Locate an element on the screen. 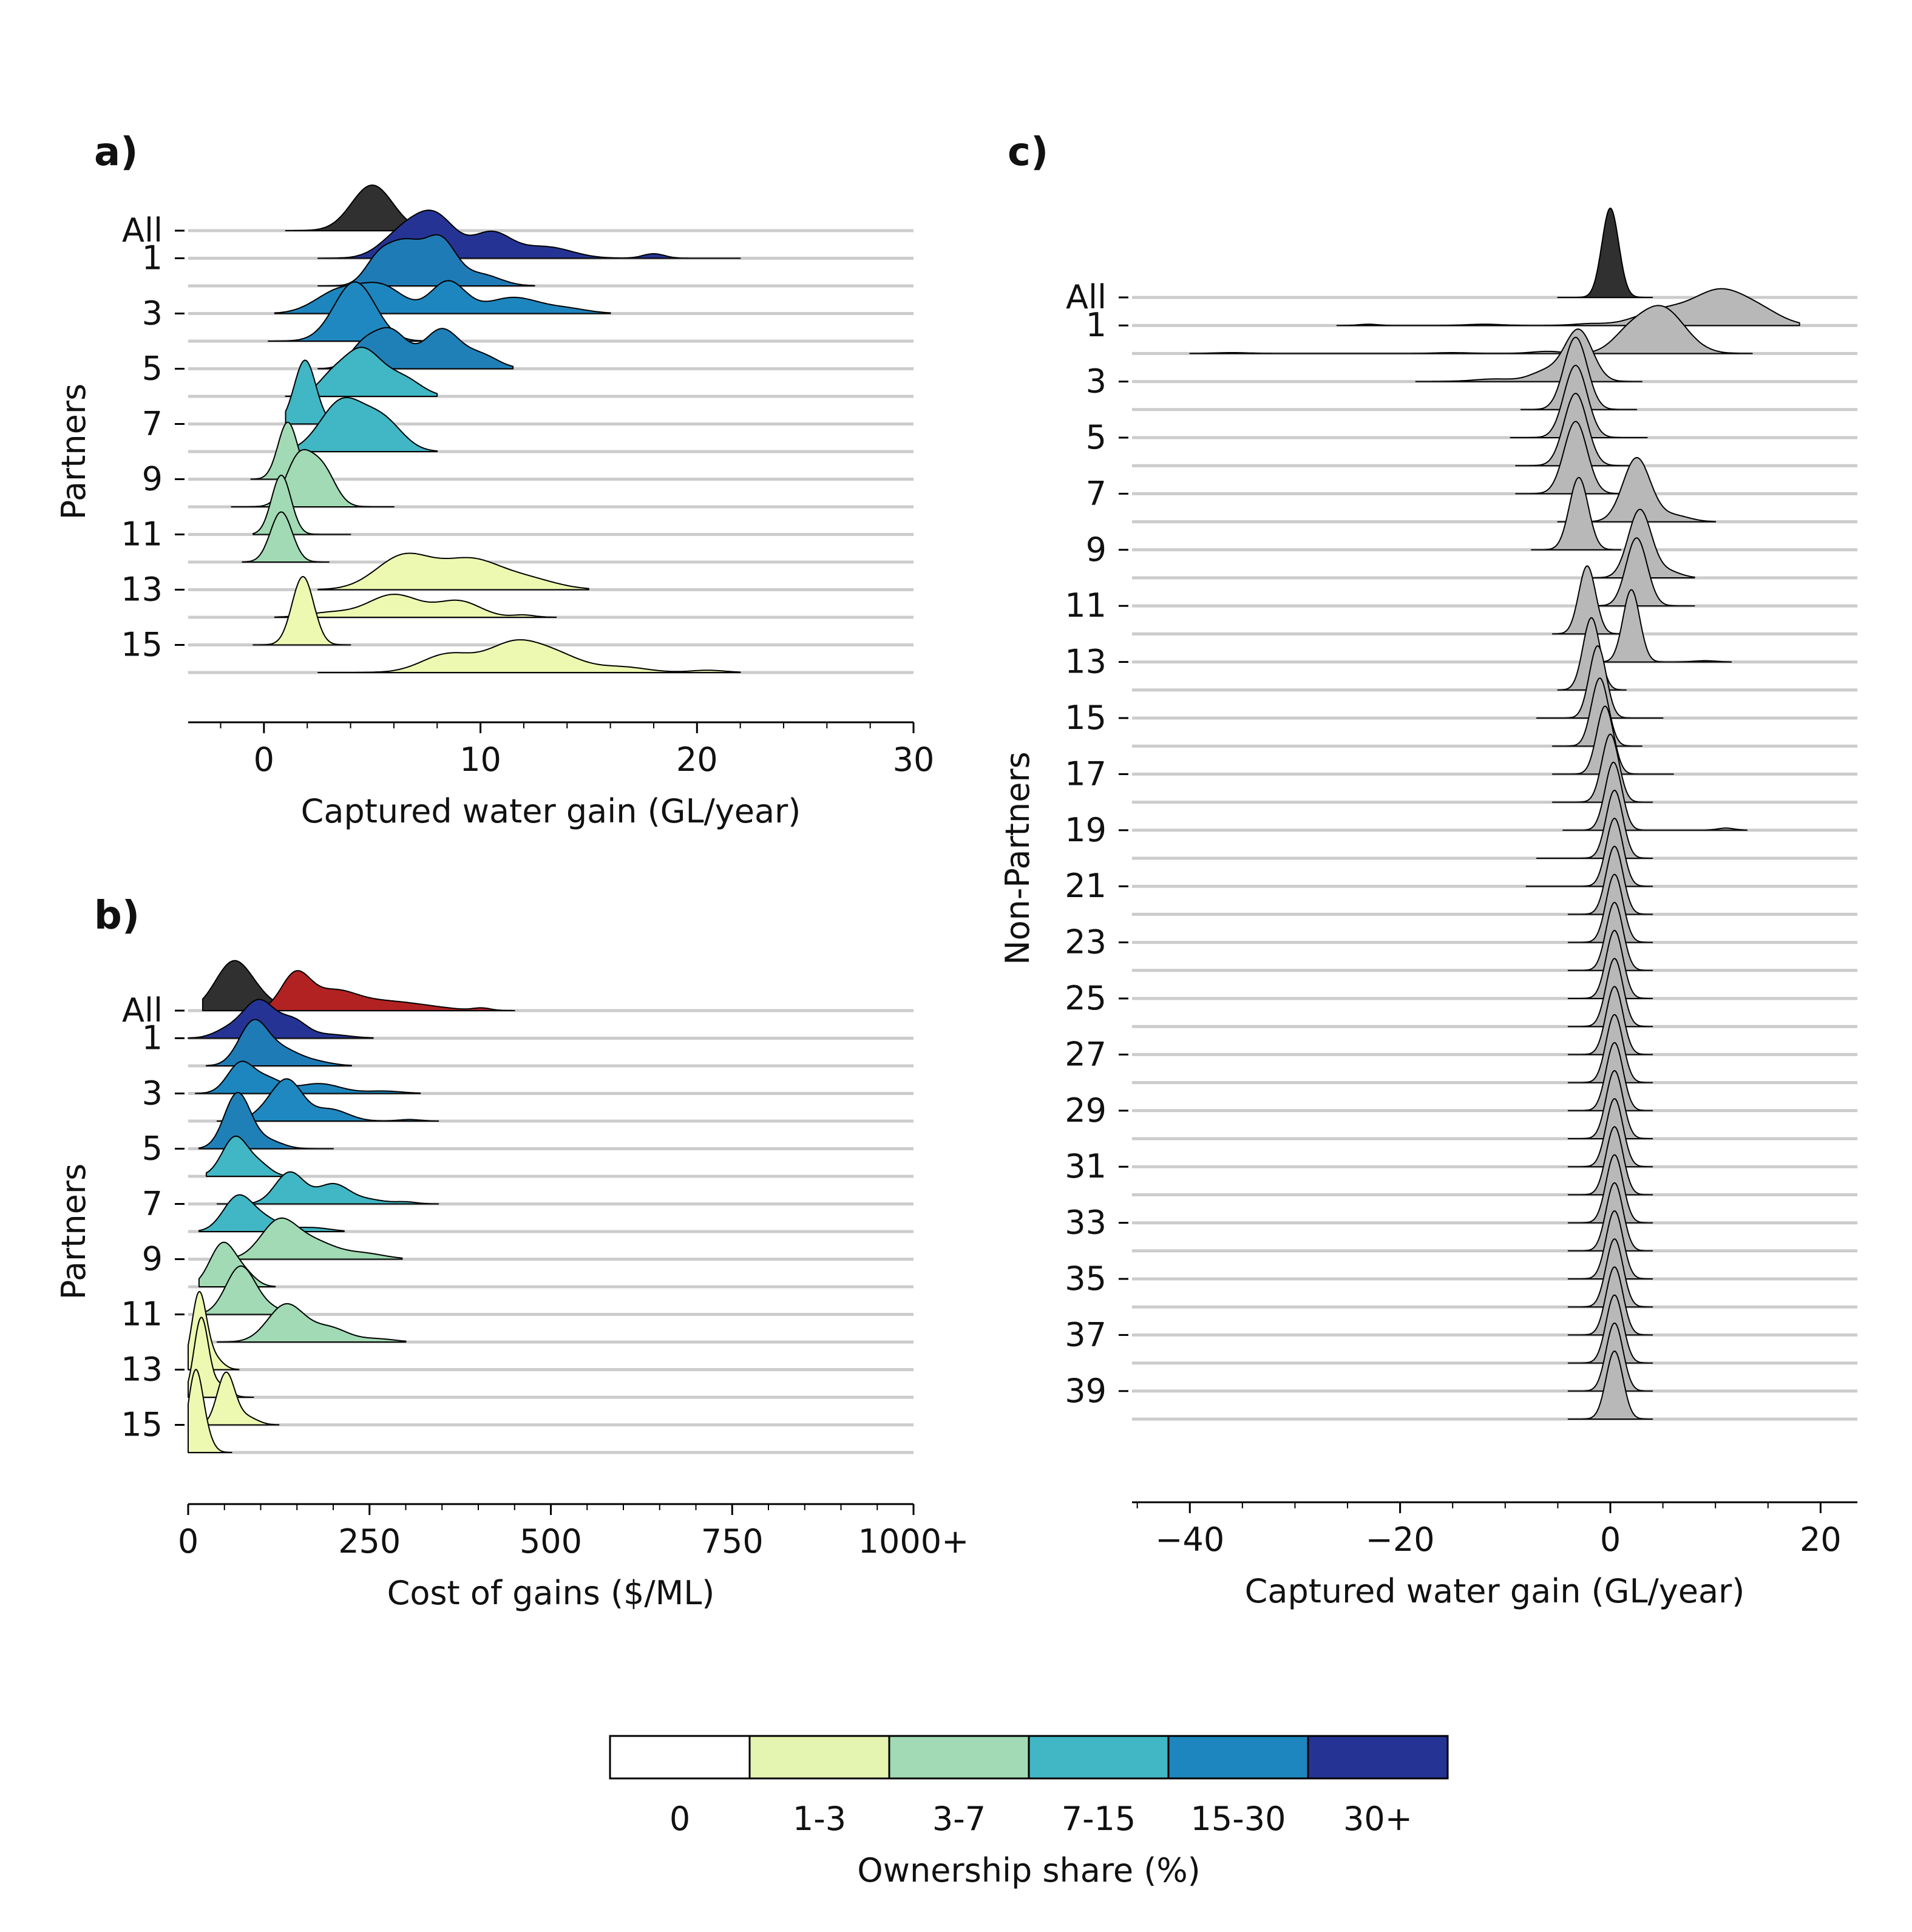  x-tick-label: −40 is located at coordinates (1189, 1539).